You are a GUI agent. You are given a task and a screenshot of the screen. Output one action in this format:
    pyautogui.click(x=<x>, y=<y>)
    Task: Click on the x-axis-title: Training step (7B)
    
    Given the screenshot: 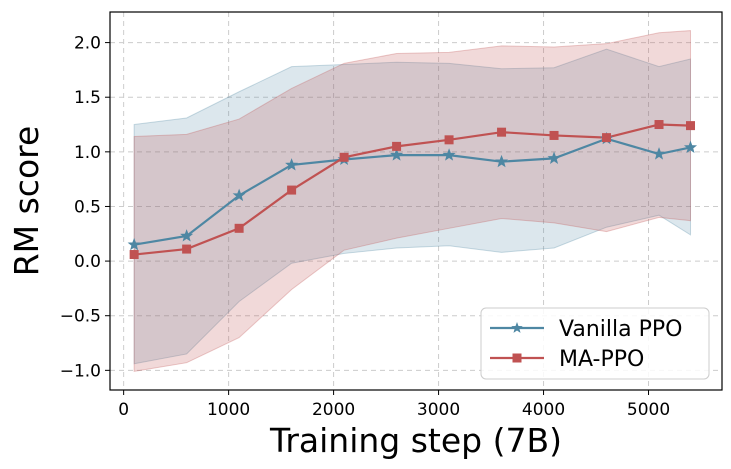 What is the action you would take?
    pyautogui.click(x=415, y=440)
    